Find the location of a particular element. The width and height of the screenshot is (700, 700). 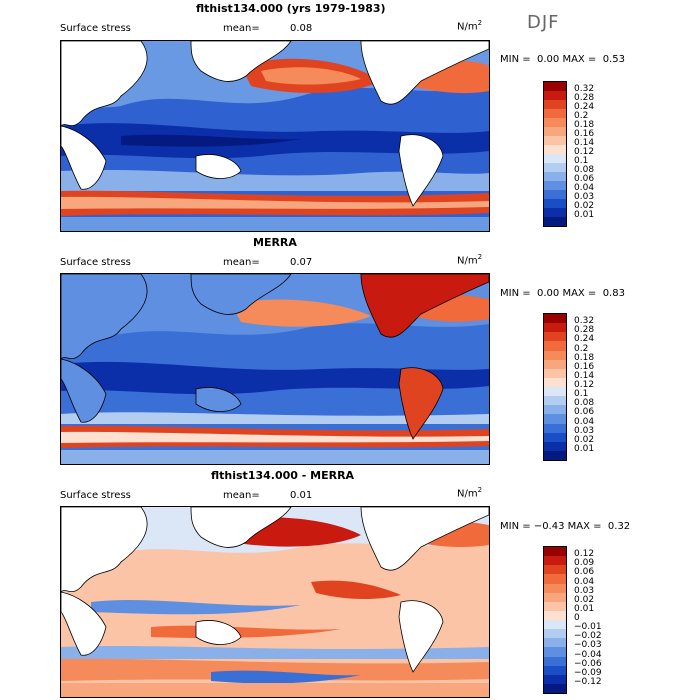

panel-1-colorbar is located at coordinates (555, 154).